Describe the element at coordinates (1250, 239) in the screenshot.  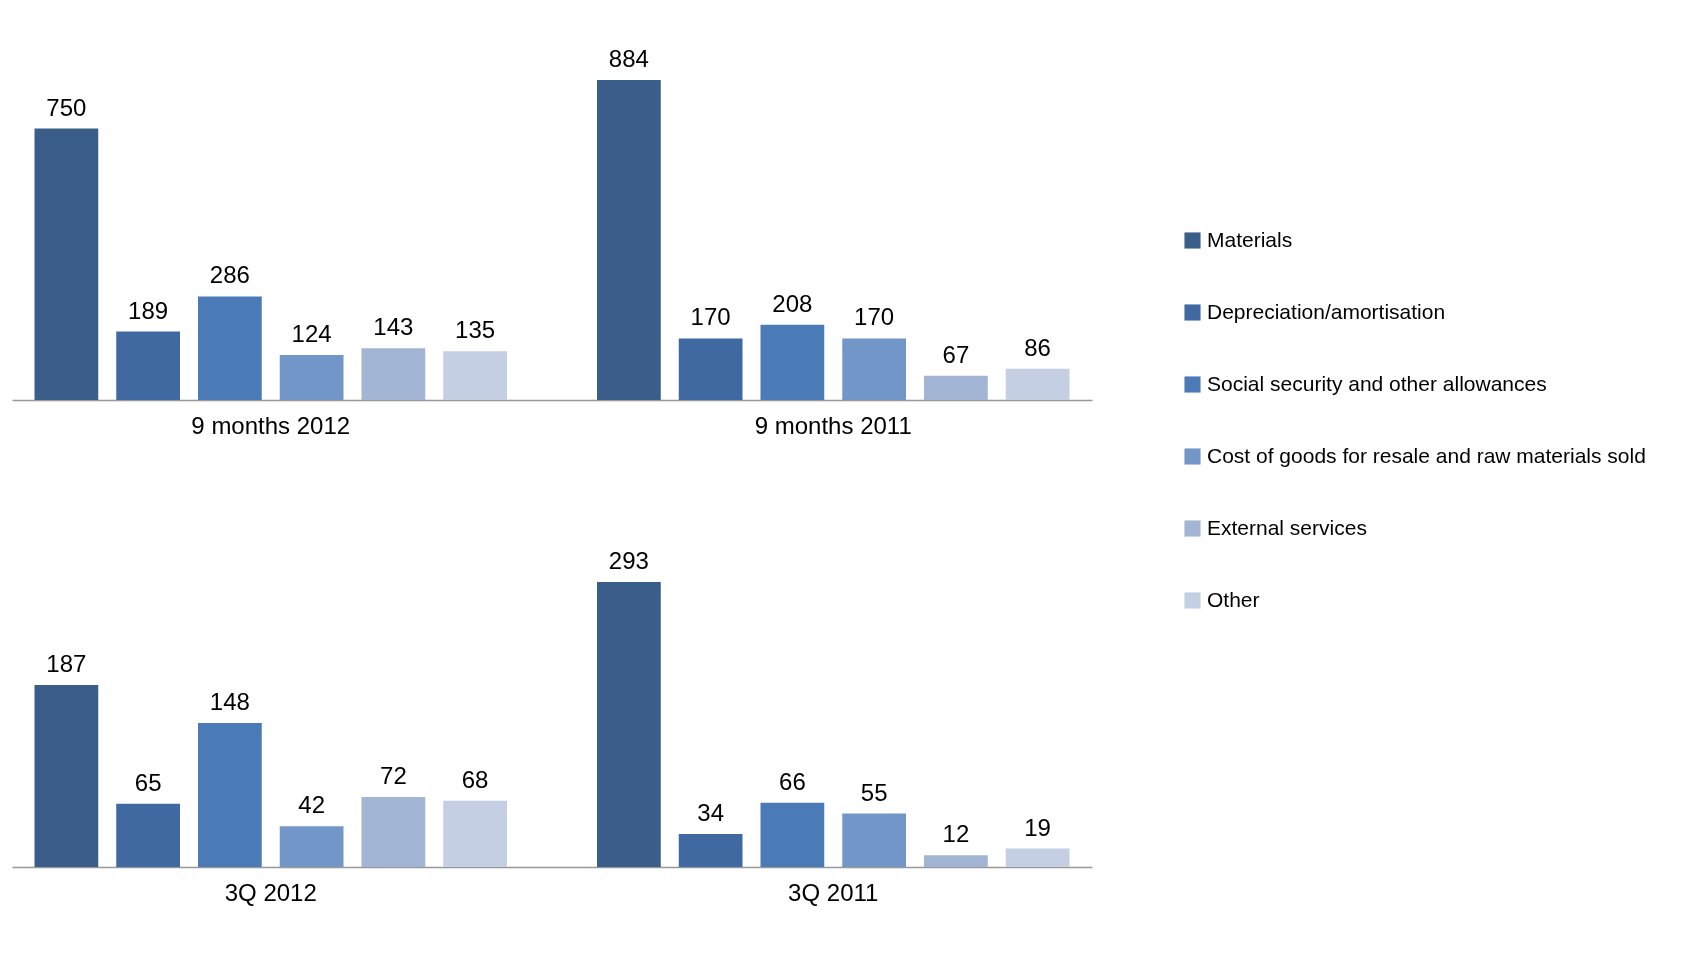
I see `legend-label: Materials` at that location.